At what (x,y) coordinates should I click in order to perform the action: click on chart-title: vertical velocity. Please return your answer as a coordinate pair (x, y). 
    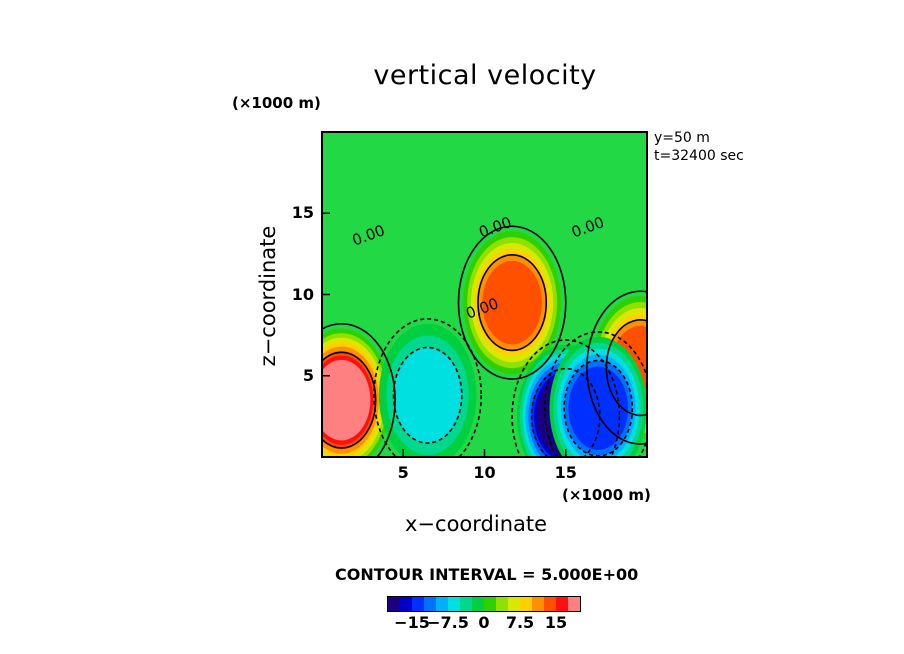
    Looking at the image, I should click on (485, 75).